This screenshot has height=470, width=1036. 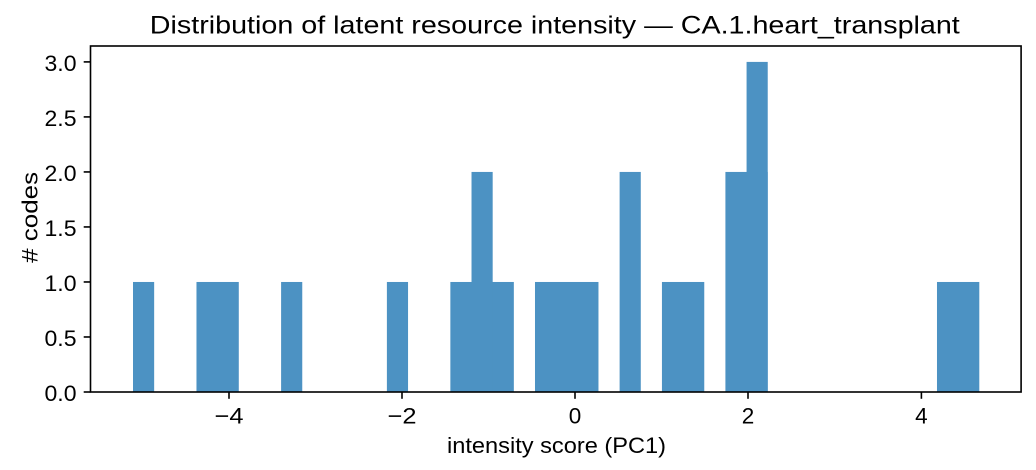 What do you see at coordinates (61, 393) in the screenshot?
I see `svg-text: 0.0` at bounding box center [61, 393].